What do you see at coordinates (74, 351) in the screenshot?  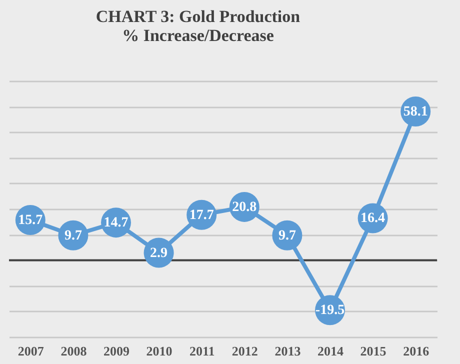 I see `x-tick-label: 2008` at bounding box center [74, 351].